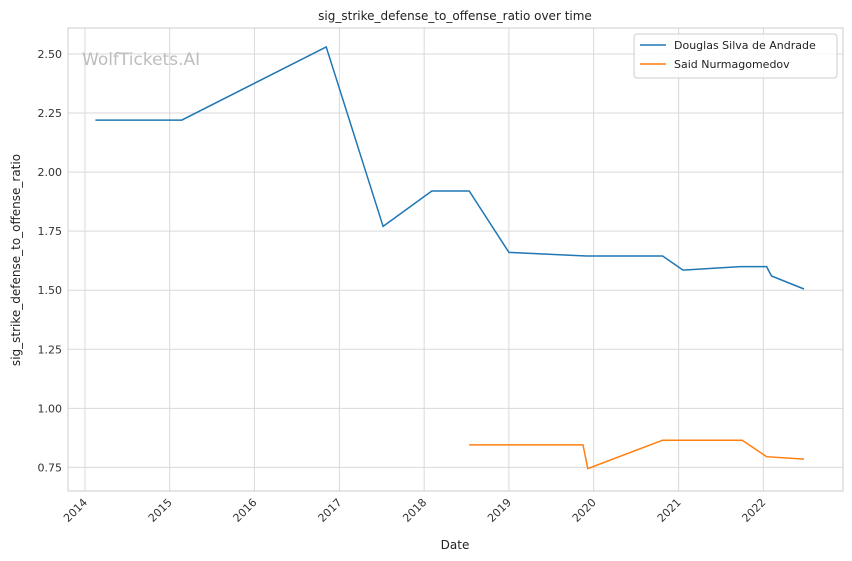  I want to click on x-tick-label: 2019, so click(499, 510).